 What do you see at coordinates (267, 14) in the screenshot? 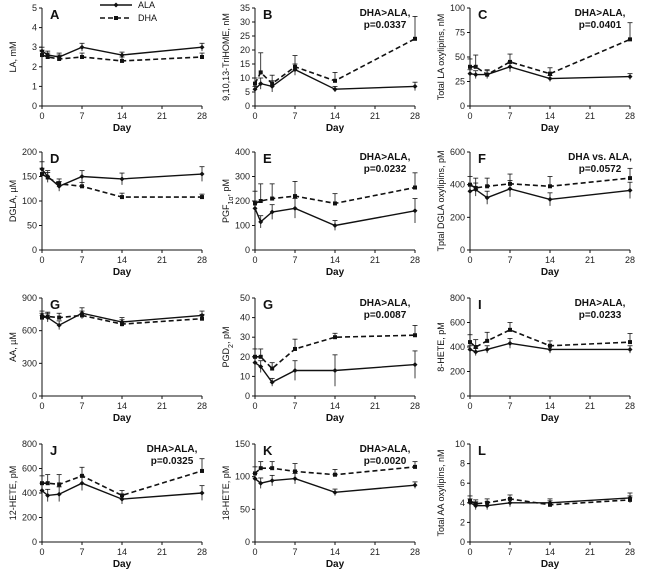
I see `panel-letter: B` at bounding box center [267, 14].